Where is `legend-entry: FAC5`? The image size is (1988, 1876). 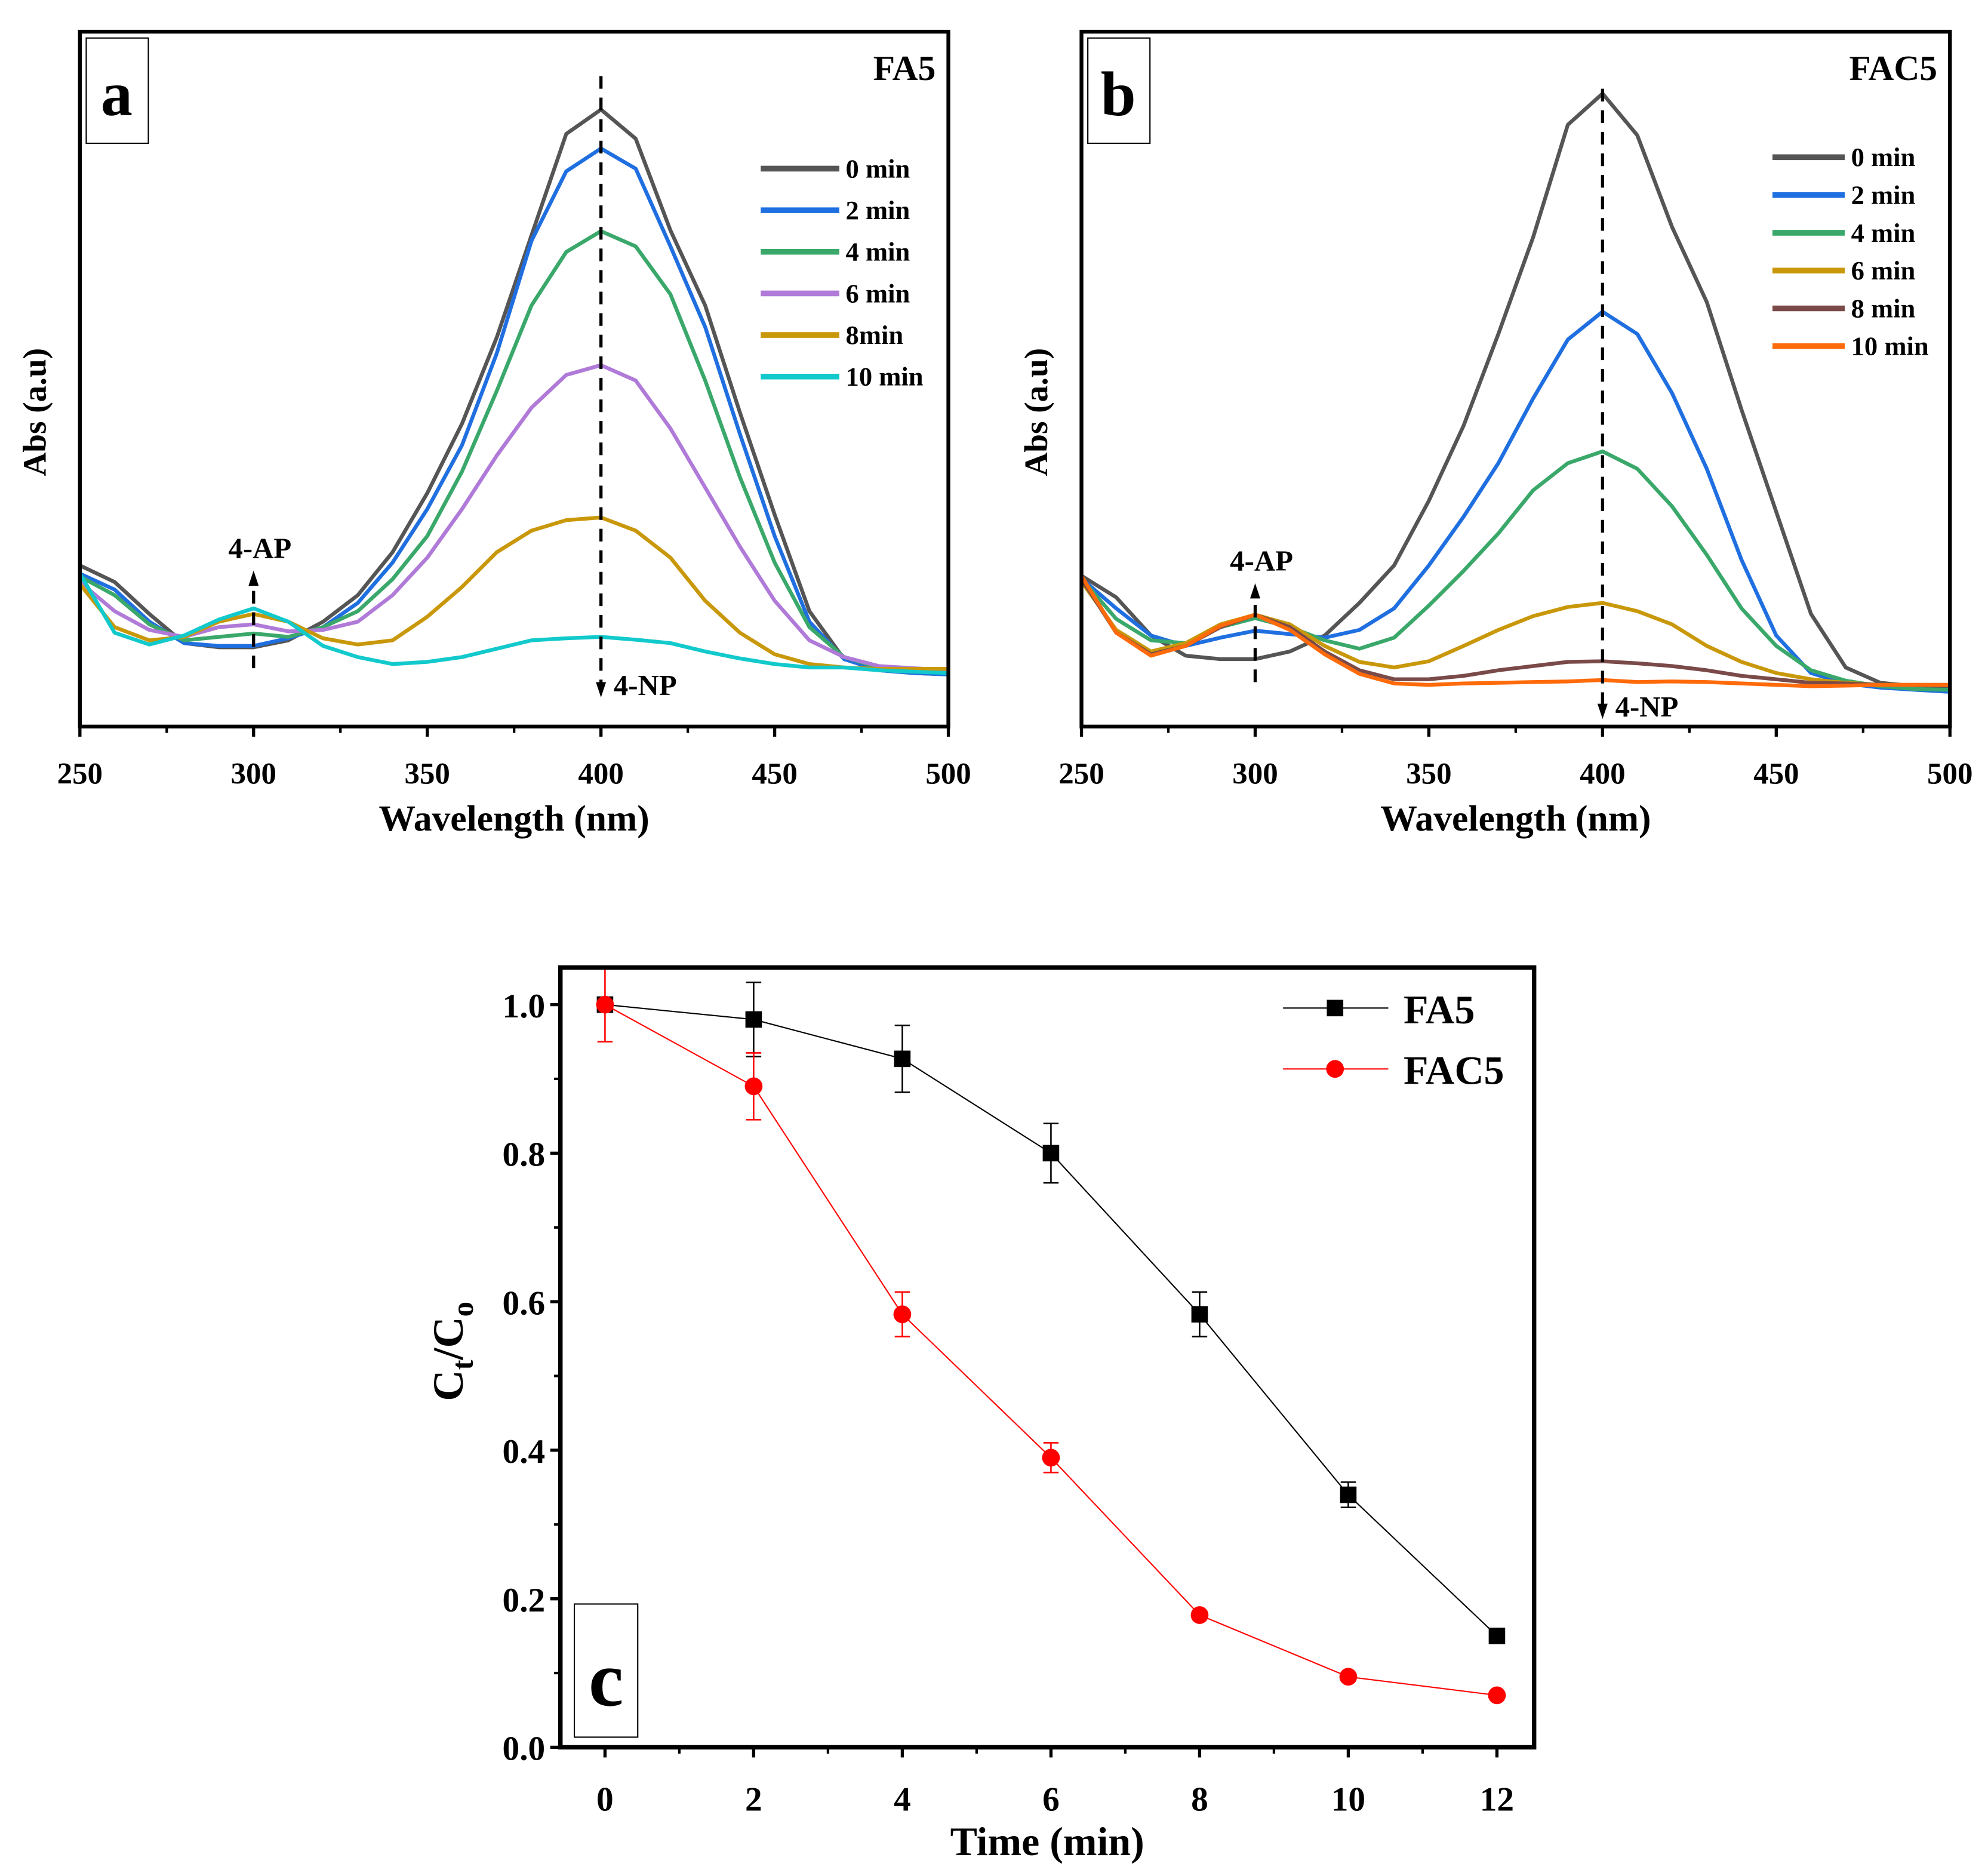
legend-entry: FAC5 is located at coordinates (1454, 1070).